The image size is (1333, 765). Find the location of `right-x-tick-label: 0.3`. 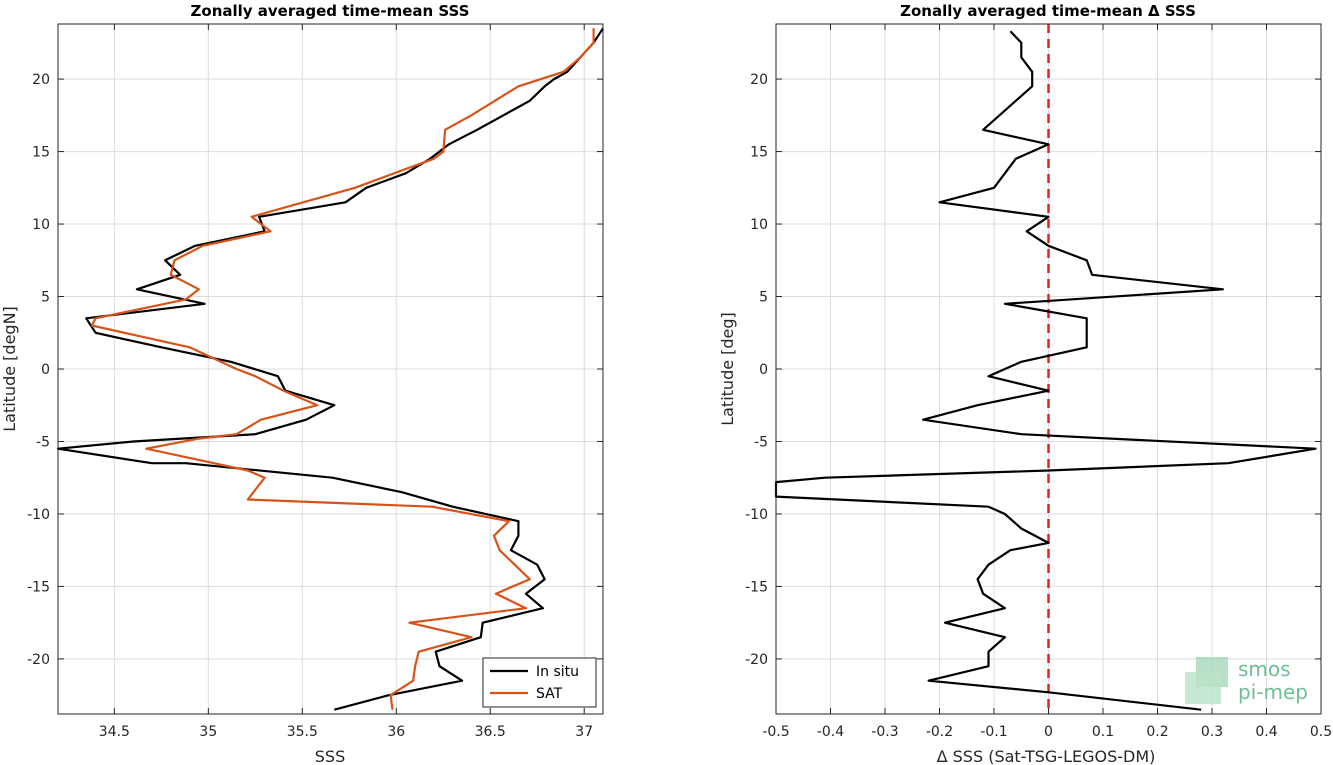

right-x-tick-label: 0.3 is located at coordinates (1212, 732).